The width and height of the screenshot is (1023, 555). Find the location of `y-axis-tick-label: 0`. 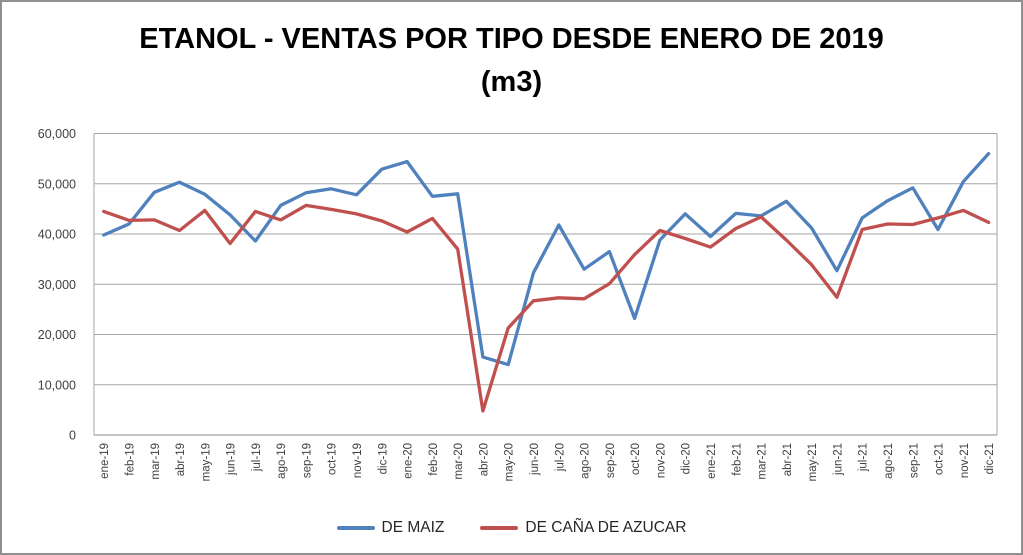

y-axis-tick-label: 0 is located at coordinates (72, 436).